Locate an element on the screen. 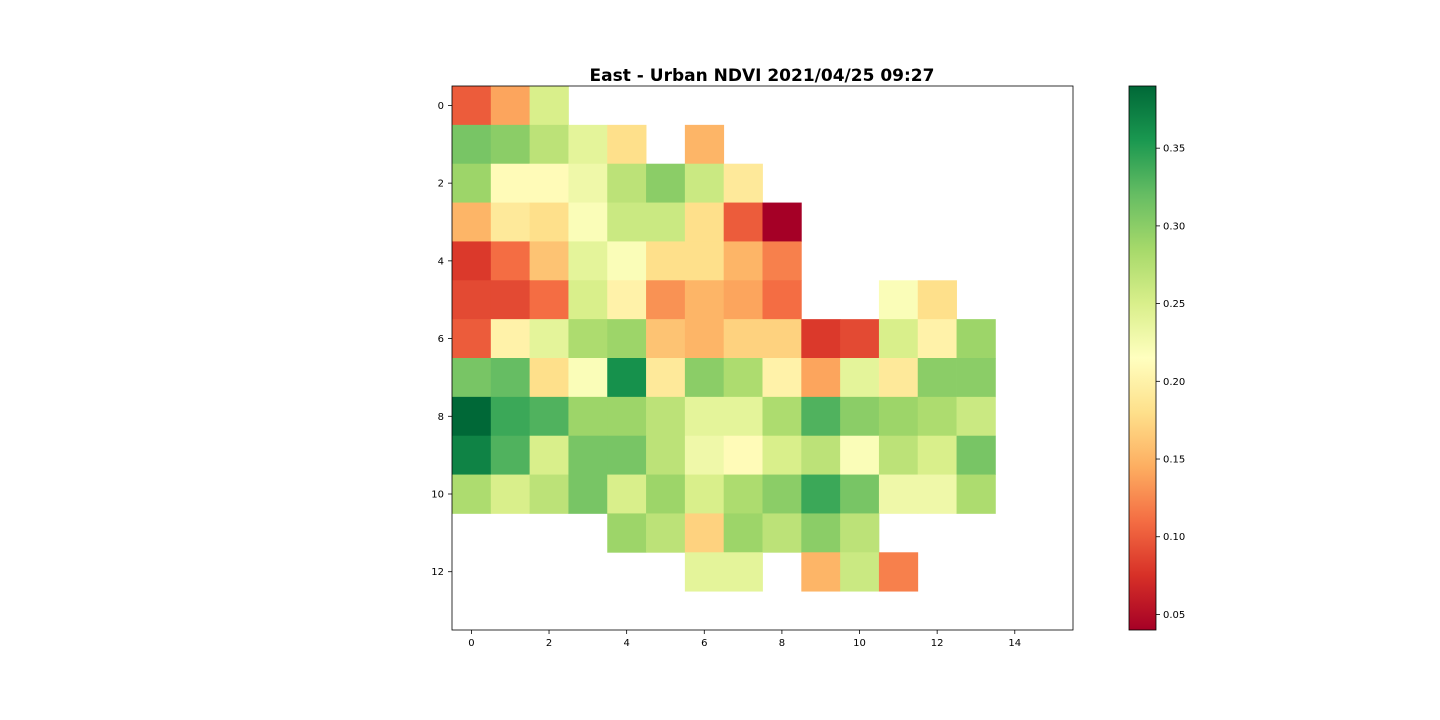 The width and height of the screenshot is (1440, 720). y-tick-label: 4 is located at coordinates (441, 261).